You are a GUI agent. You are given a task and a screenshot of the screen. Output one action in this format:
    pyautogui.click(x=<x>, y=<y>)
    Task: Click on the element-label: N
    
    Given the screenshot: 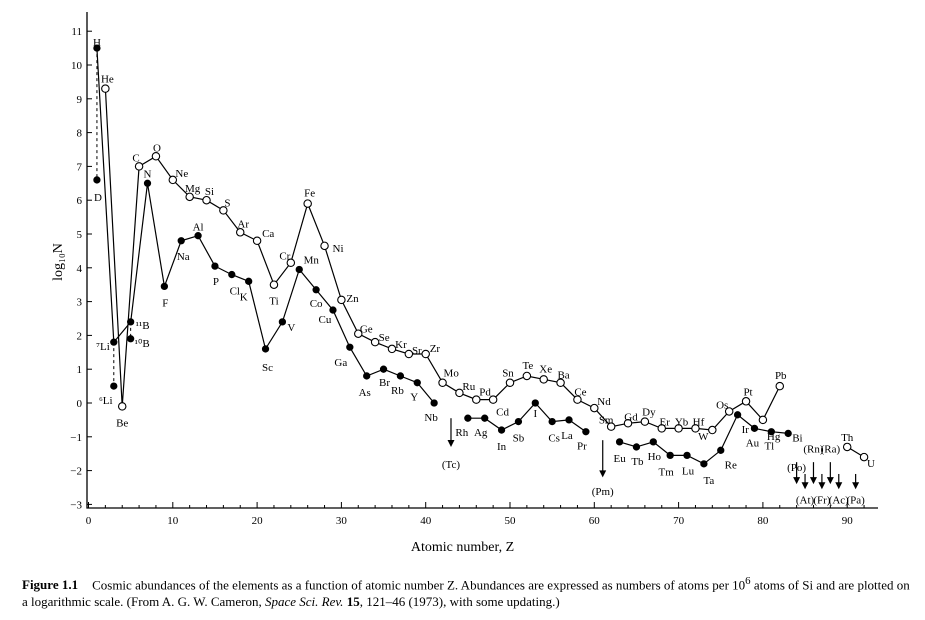 What is the action you would take?
    pyautogui.click(x=148, y=174)
    